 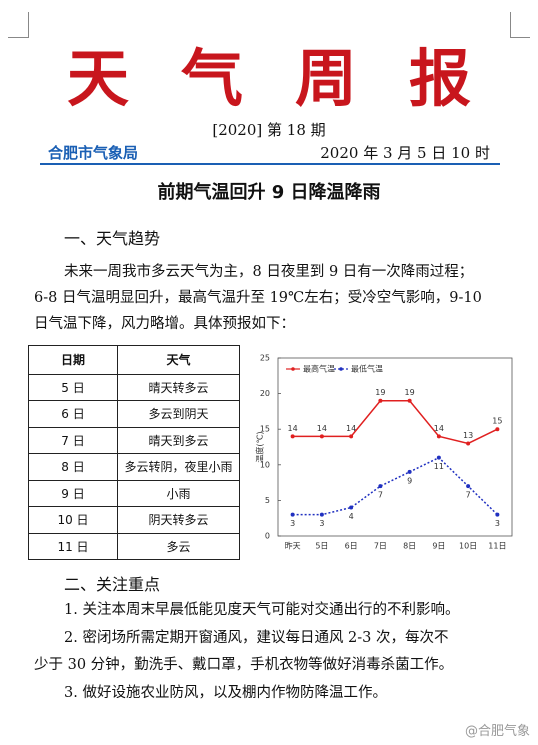 What do you see at coordinates (178, 467) in the screenshot?
I see `cell: 多云转阴，夜里小雨` at bounding box center [178, 467].